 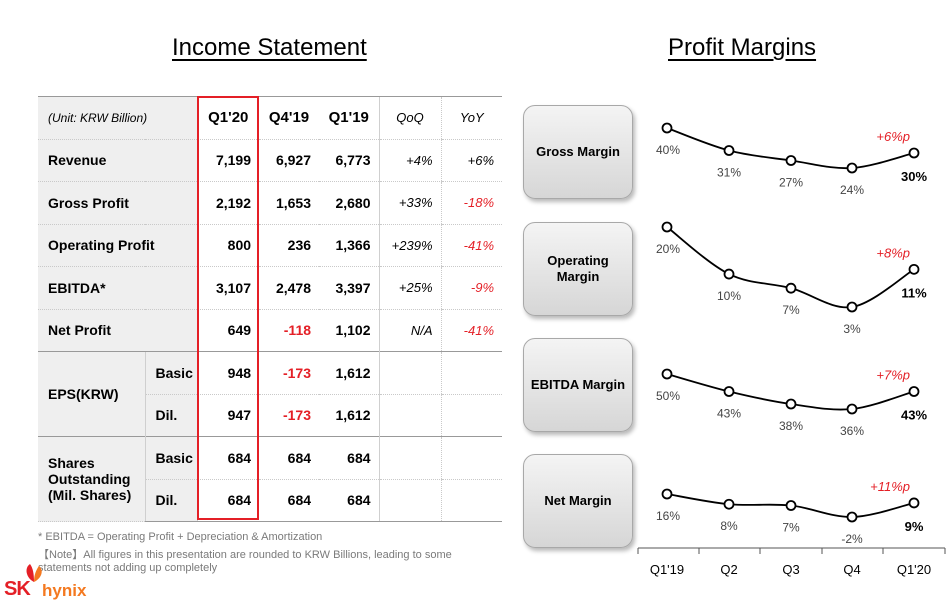 I want to click on net-margin-data-label: 7%, so click(x=791, y=528).